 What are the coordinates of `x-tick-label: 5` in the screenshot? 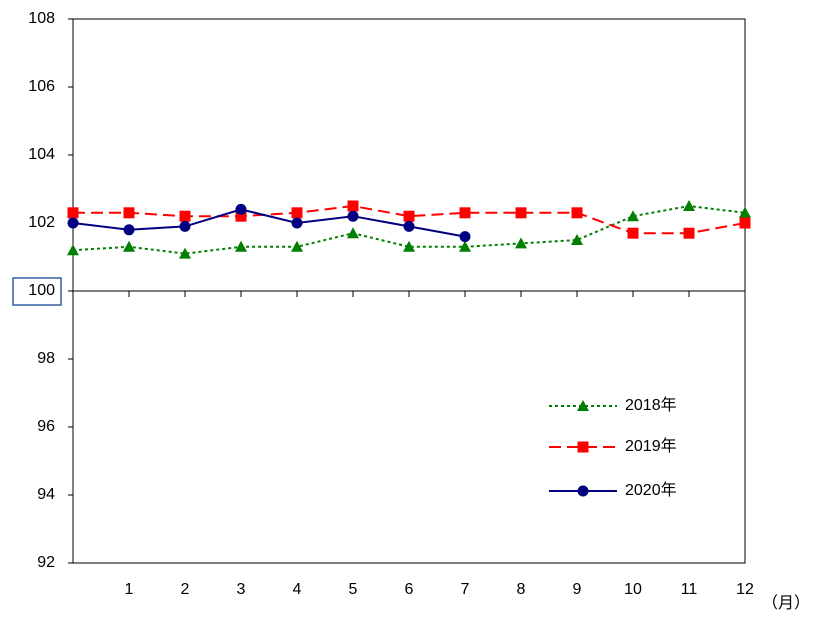 It's located at (353, 589).